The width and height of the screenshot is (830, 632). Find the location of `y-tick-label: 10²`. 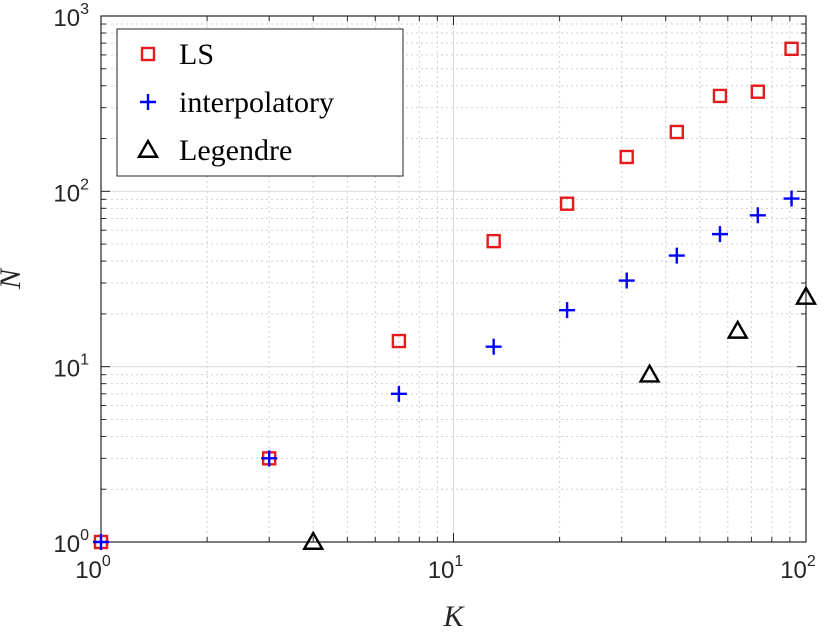

y-tick-label: 10² is located at coordinates (71, 191).